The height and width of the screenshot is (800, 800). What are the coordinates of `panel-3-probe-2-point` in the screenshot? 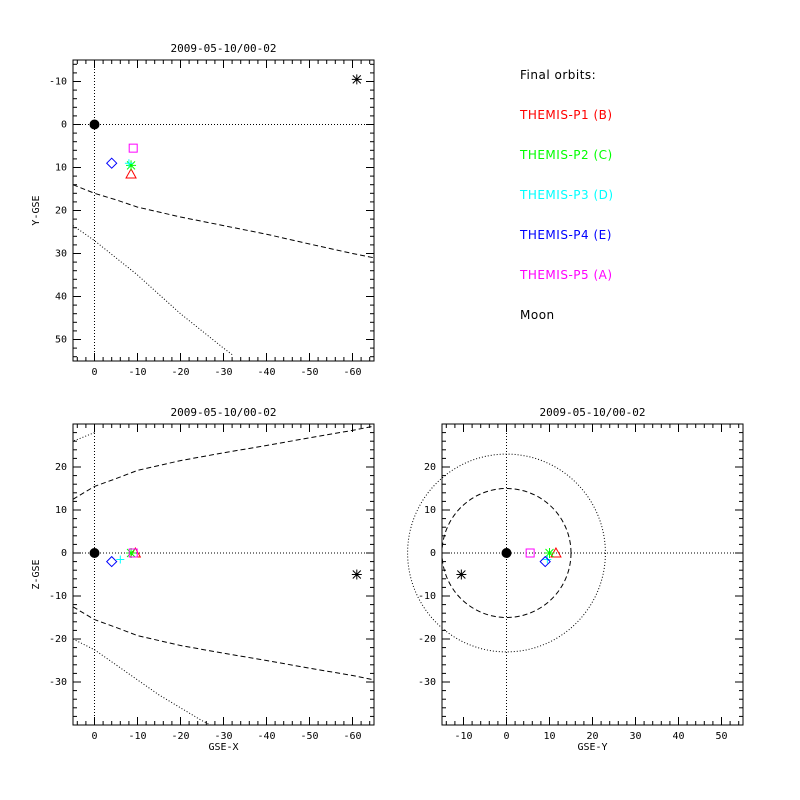 It's located at (549, 553).